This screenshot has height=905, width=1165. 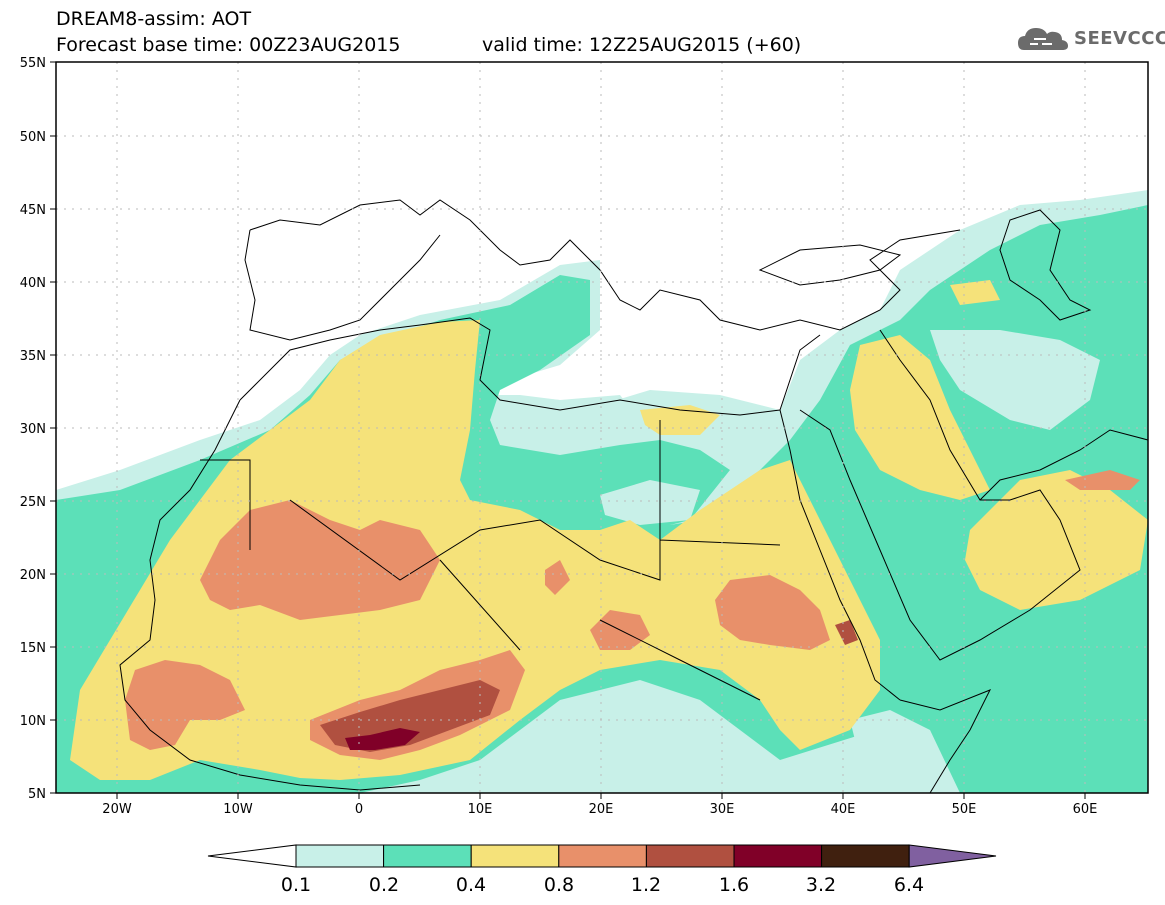 What do you see at coordinates (510, 366) in the screenshot?
I see `coast-northafrica` at bounding box center [510, 366].